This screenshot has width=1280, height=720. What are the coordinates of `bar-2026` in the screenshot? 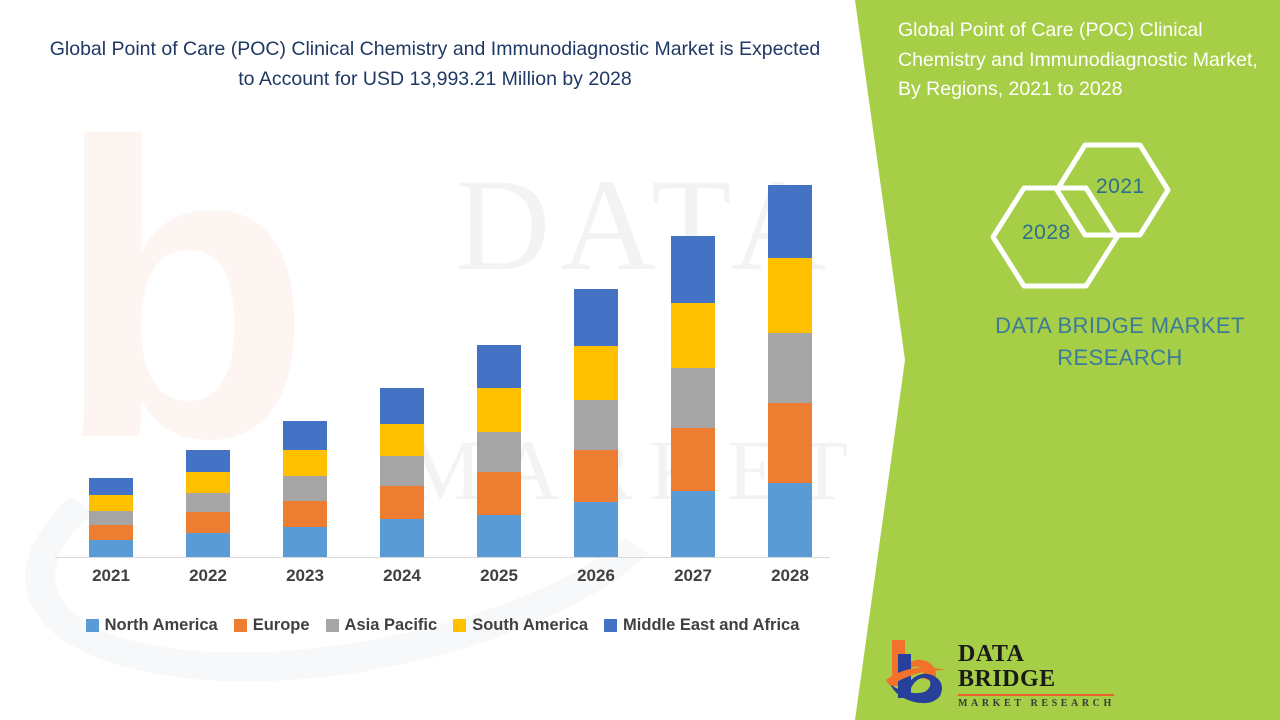 It's located at (596, 423).